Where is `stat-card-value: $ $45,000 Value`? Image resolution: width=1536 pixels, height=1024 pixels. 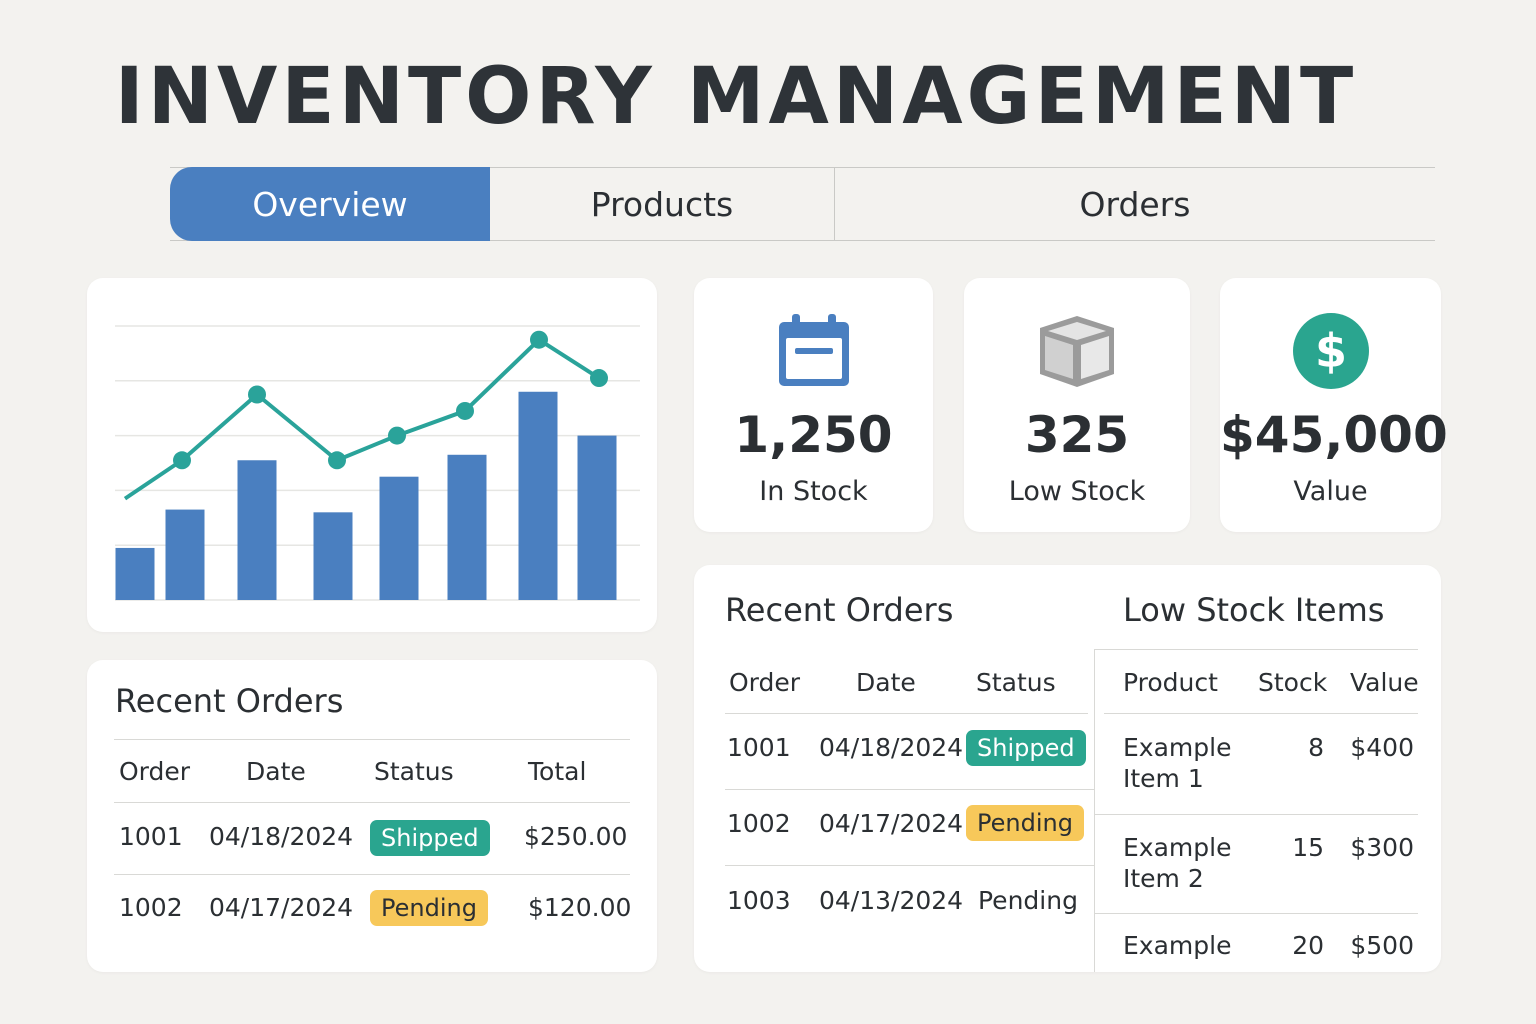 stat-card-value: $ $45,000 Value is located at coordinates (1334, 405).